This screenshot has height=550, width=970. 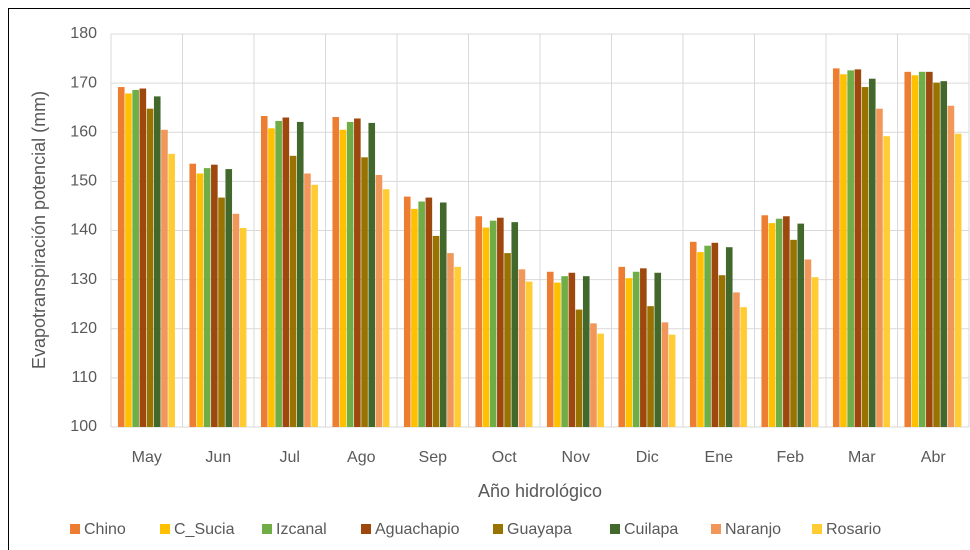 I want to click on x-tick-label: Abr, so click(x=934, y=457).